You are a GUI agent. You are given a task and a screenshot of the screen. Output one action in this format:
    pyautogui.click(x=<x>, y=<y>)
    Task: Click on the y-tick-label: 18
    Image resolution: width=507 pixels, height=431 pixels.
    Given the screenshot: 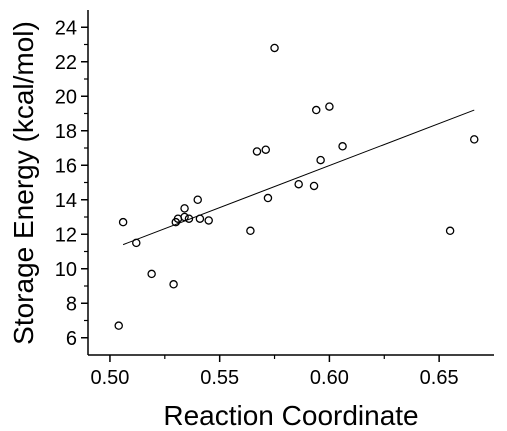 What is the action you would take?
    pyautogui.click(x=66, y=132)
    